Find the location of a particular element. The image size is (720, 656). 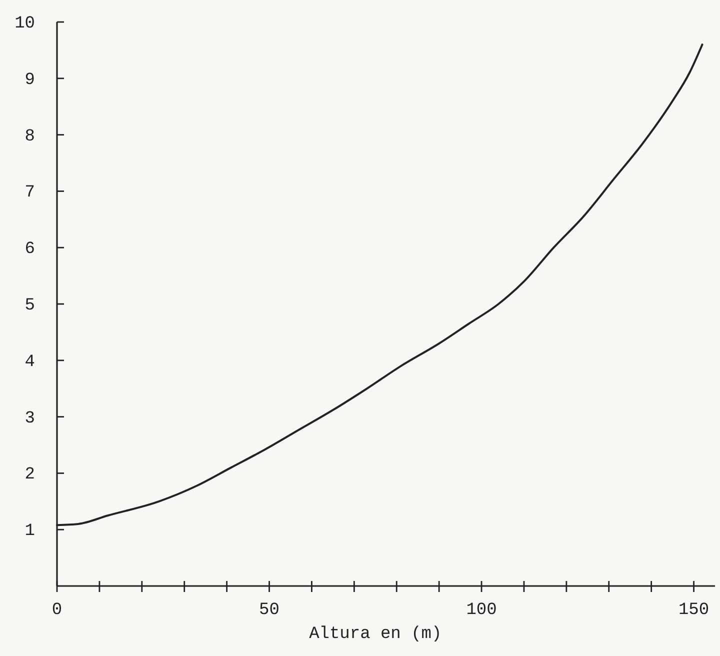

y-tick-label: 6 is located at coordinates (29, 250).